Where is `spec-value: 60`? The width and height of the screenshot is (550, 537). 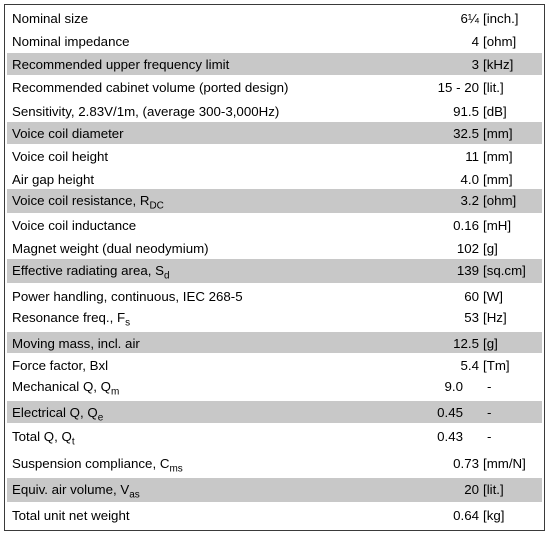
spec-value: 60 is located at coordinates (471, 296).